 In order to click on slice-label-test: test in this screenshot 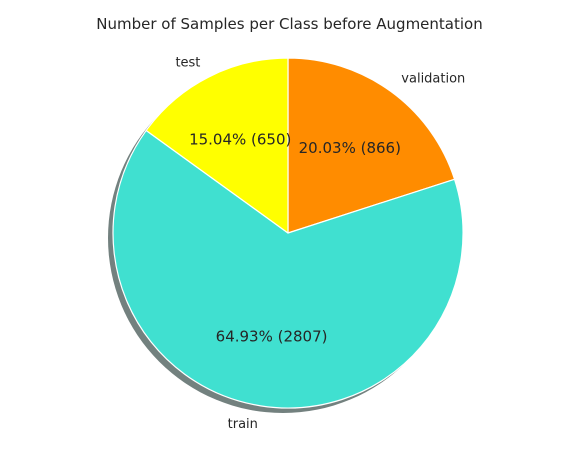, I will do `click(187, 63)`.